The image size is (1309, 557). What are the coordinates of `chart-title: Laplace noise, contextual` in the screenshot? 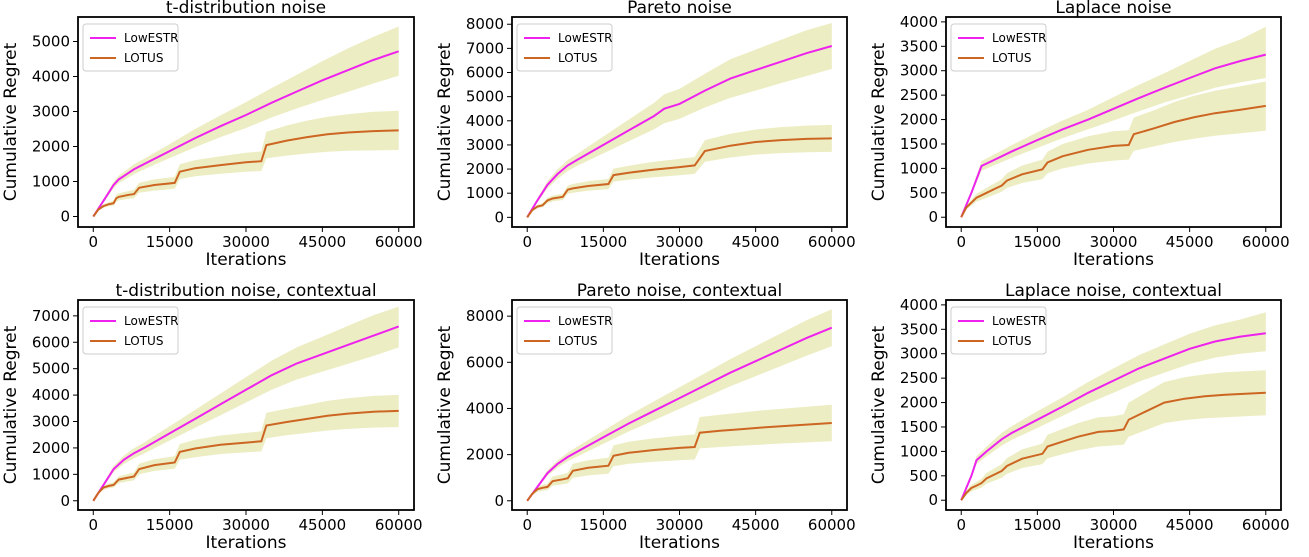 It's located at (1113, 291).